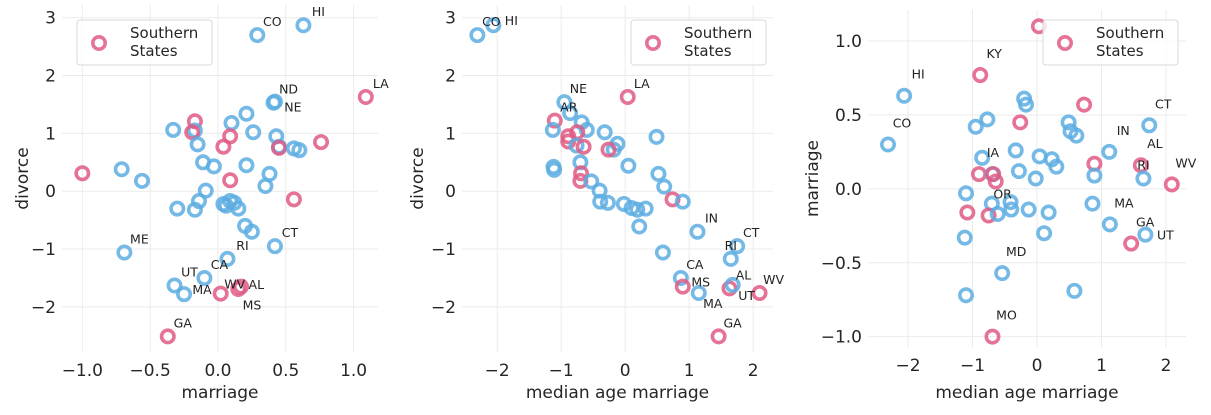  Describe the element at coordinates (219, 393) in the screenshot. I see `x-axis-label: marriage` at that location.